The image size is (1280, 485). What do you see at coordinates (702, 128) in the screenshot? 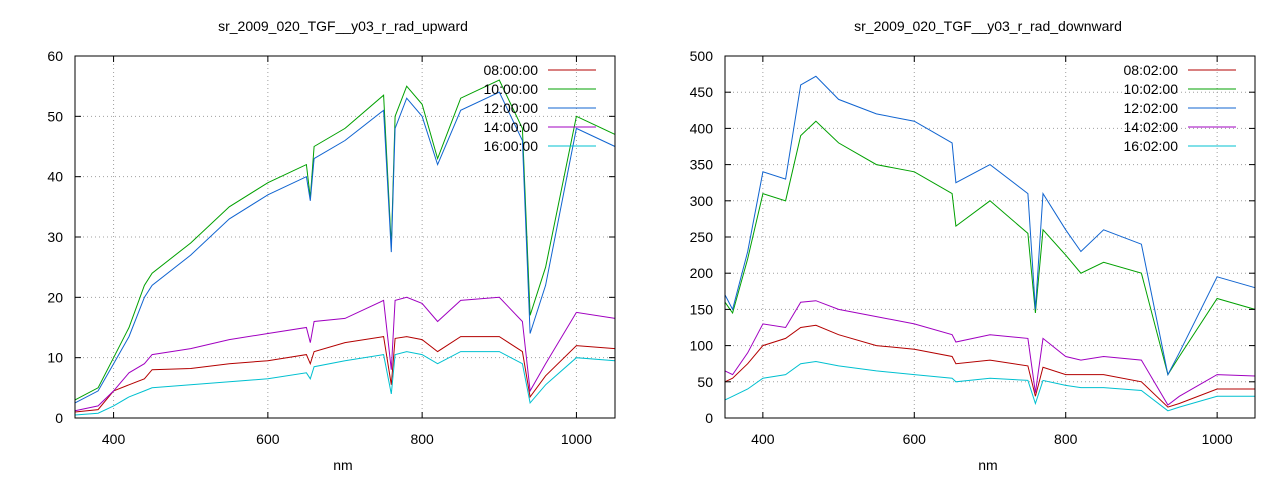
I see `y-tick-label: 400` at bounding box center [702, 128].